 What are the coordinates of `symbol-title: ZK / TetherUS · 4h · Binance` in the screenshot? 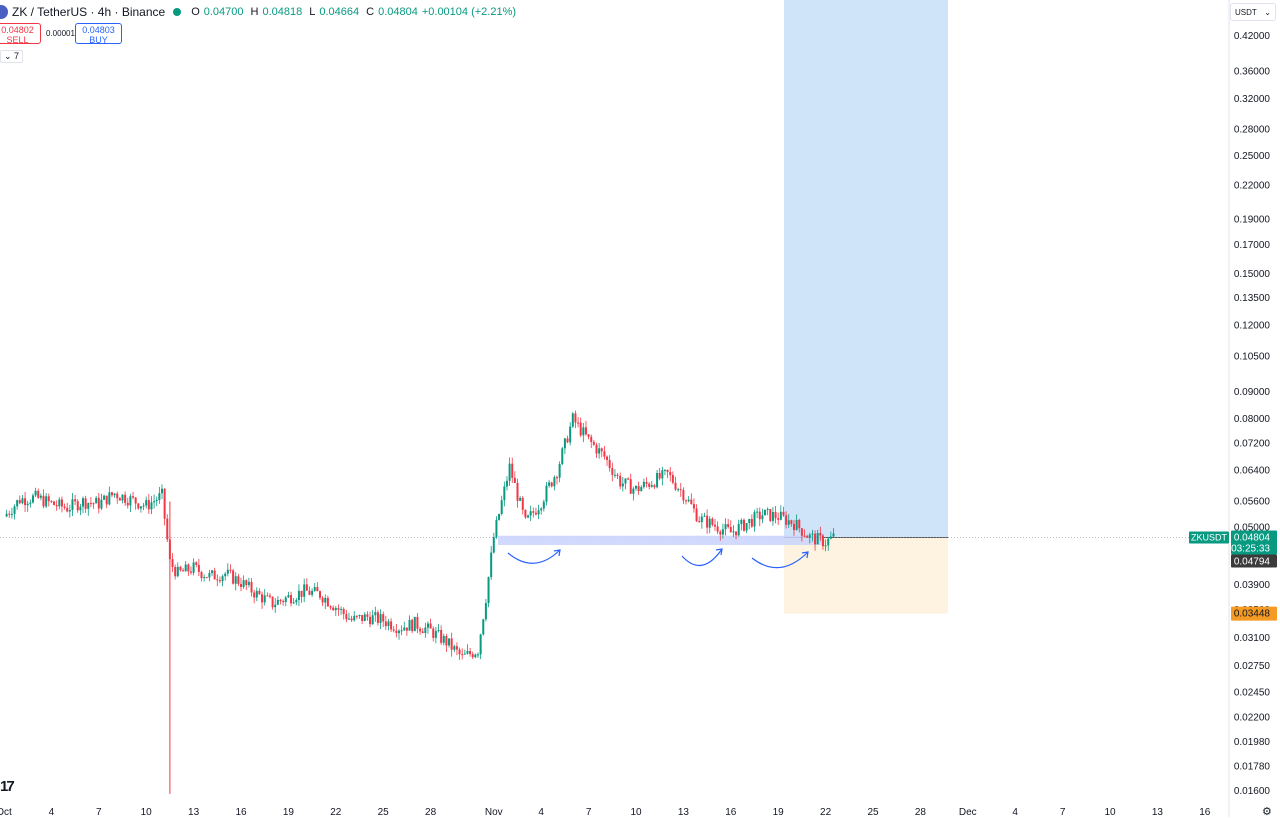 It's located at (89, 12).